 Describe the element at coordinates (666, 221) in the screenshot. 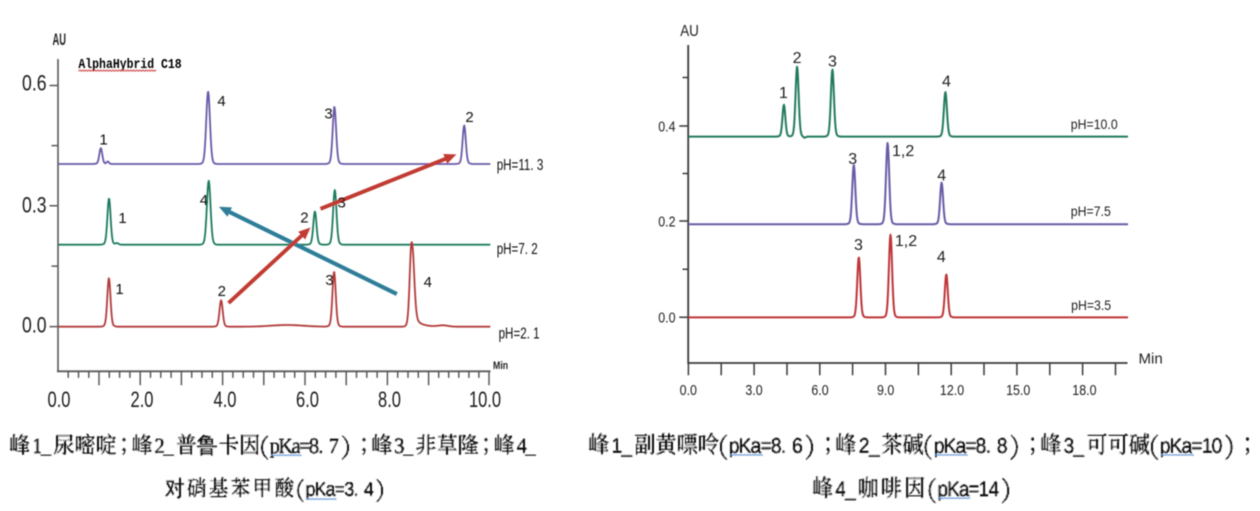

I see `svg-text: 0.2` at that location.